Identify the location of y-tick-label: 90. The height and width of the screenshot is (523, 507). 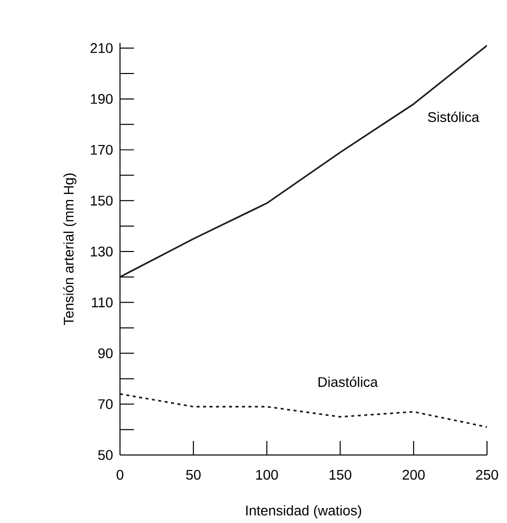
(105, 353).